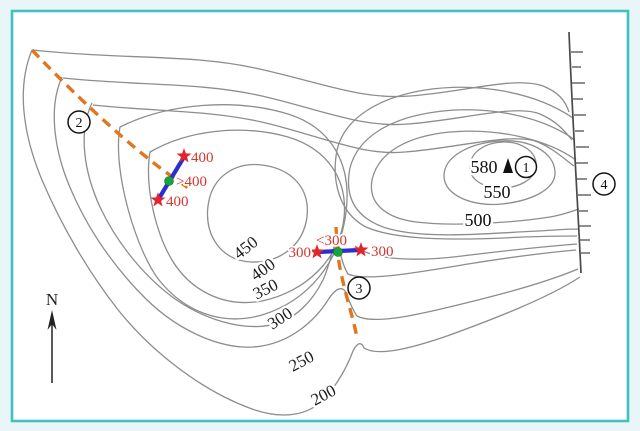  Describe the element at coordinates (338, 252) in the screenshot. I see `midpoint-dot-right` at that location.